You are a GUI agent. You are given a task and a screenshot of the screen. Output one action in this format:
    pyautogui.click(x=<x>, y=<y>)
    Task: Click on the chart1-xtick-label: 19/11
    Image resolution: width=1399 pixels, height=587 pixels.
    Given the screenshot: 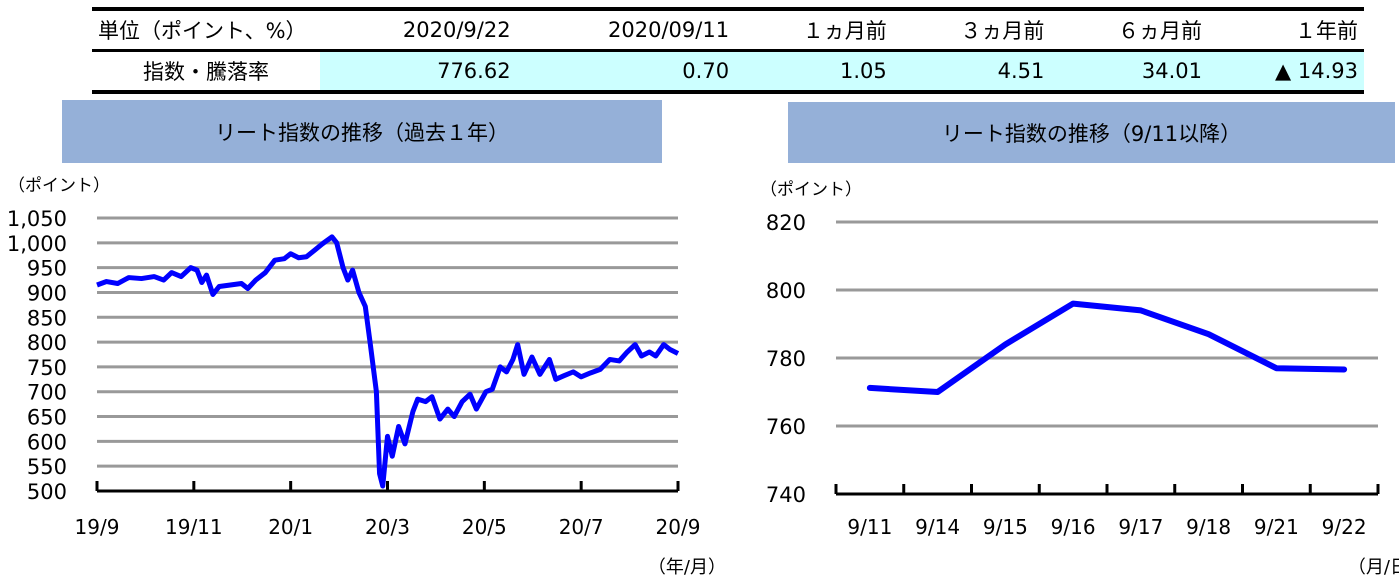 What is the action you would take?
    pyautogui.click(x=194, y=527)
    